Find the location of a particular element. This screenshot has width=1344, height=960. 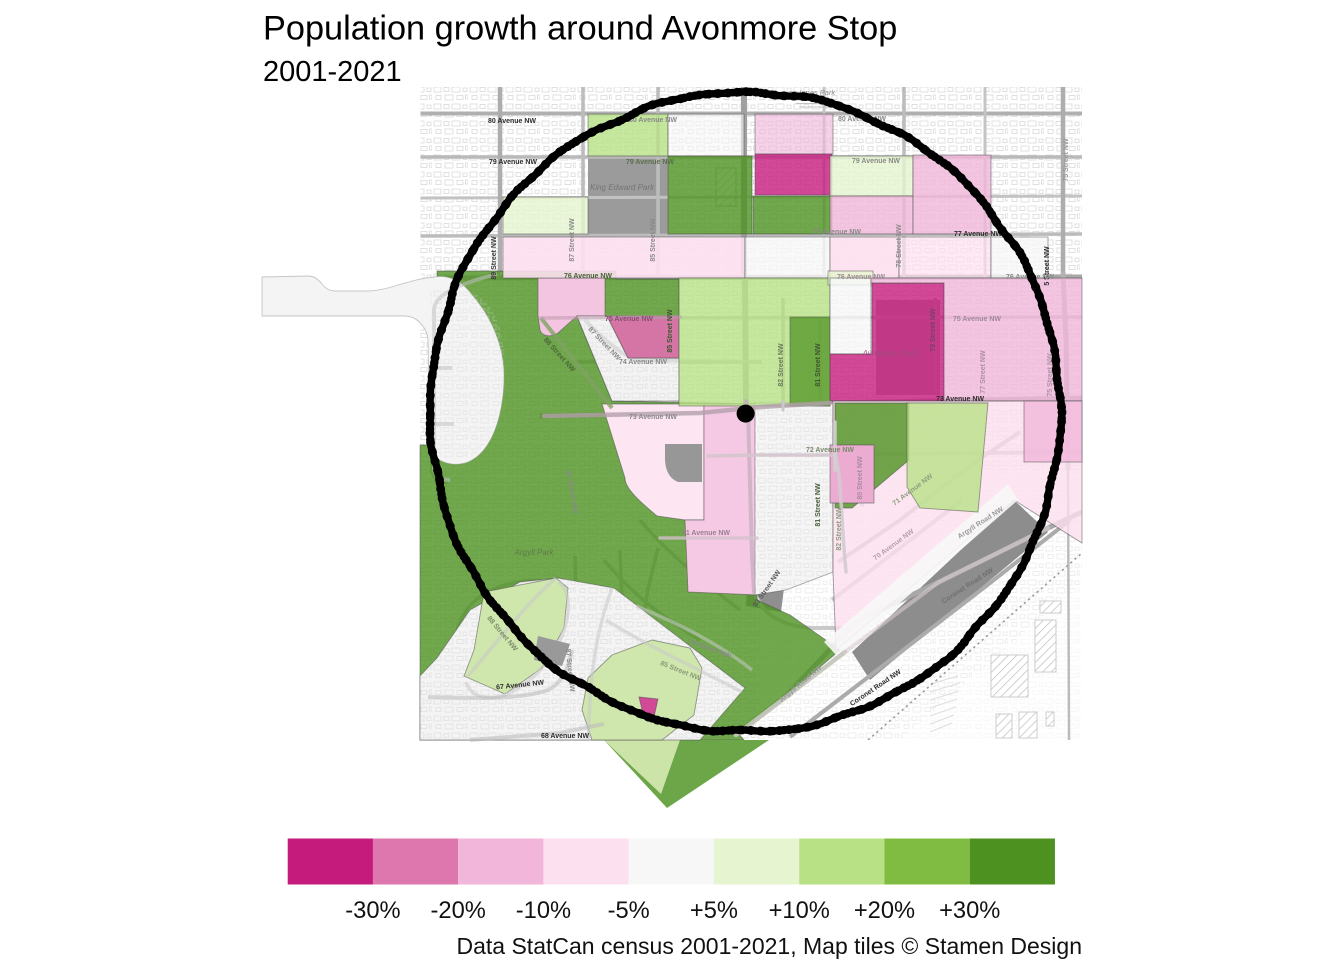

svg-text: -10% is located at coordinates (543, 911).